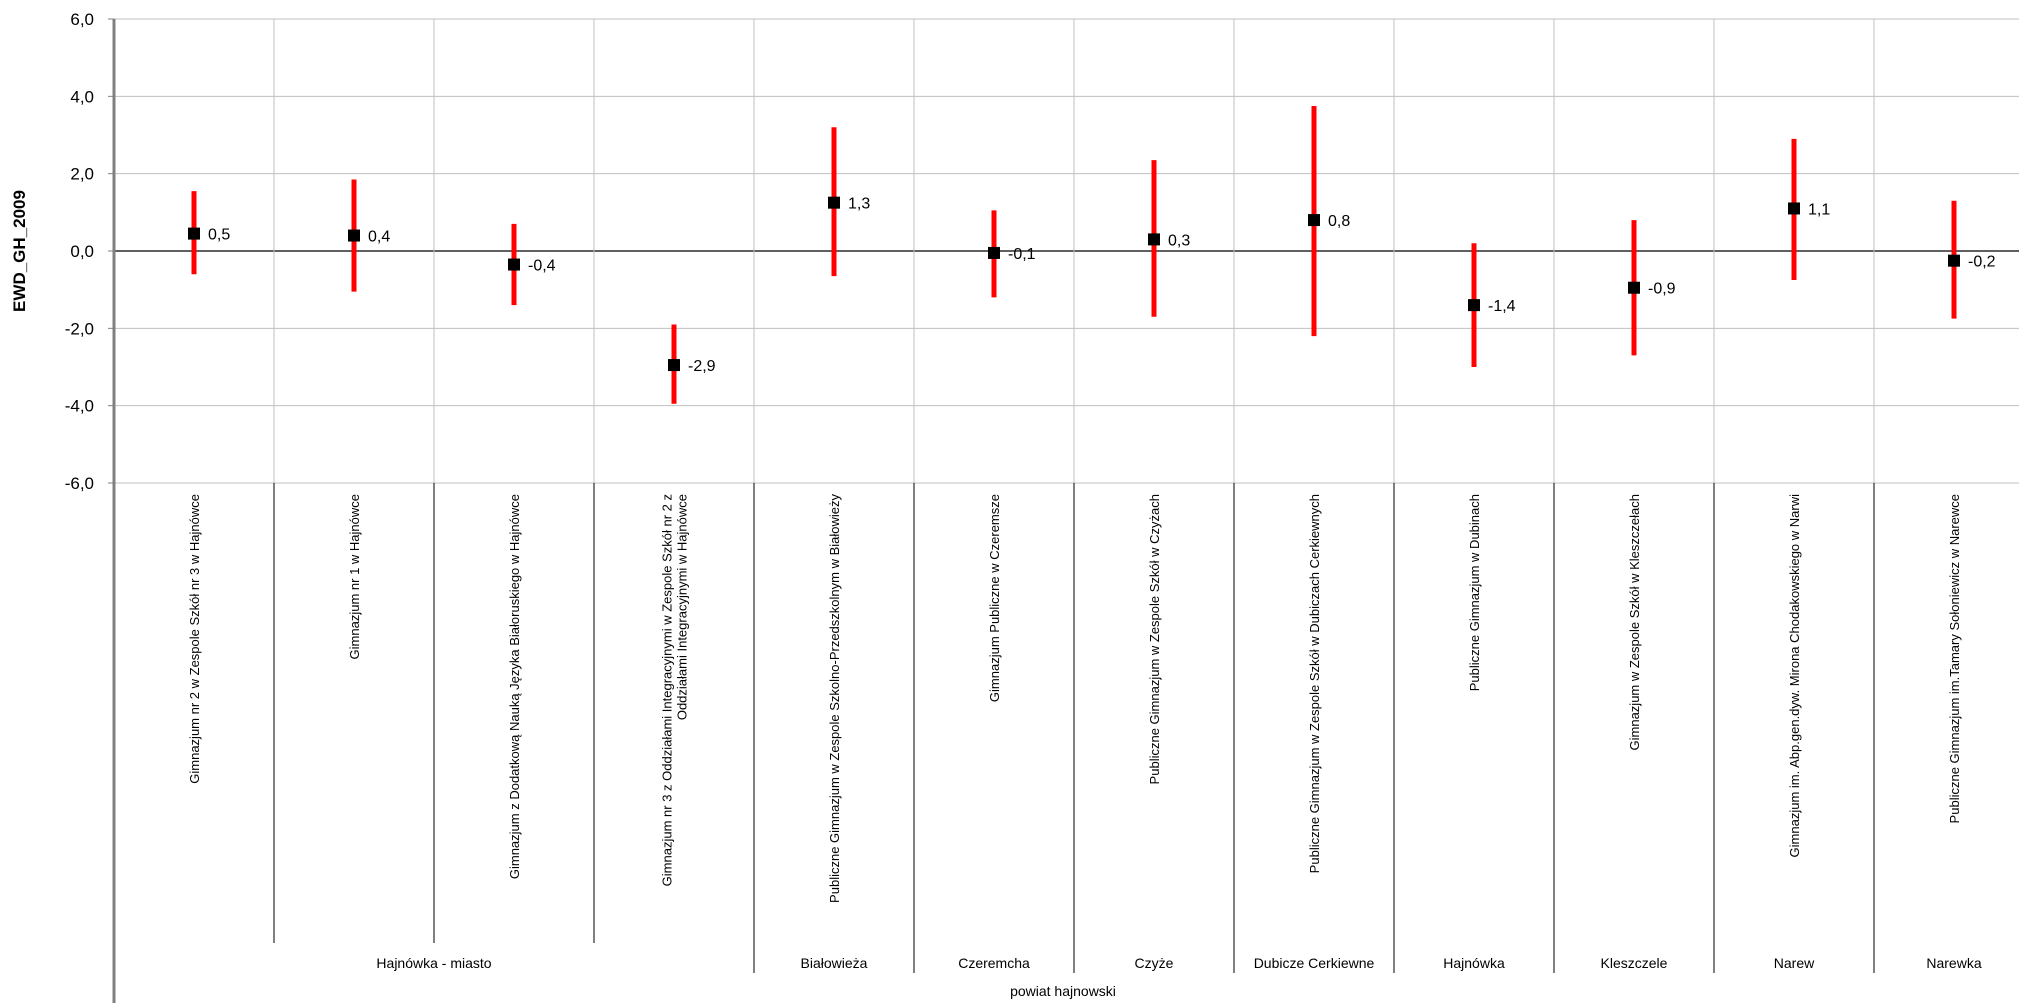  What do you see at coordinates (1179, 240) in the screenshot?
I see `value-label: 0,3` at bounding box center [1179, 240].